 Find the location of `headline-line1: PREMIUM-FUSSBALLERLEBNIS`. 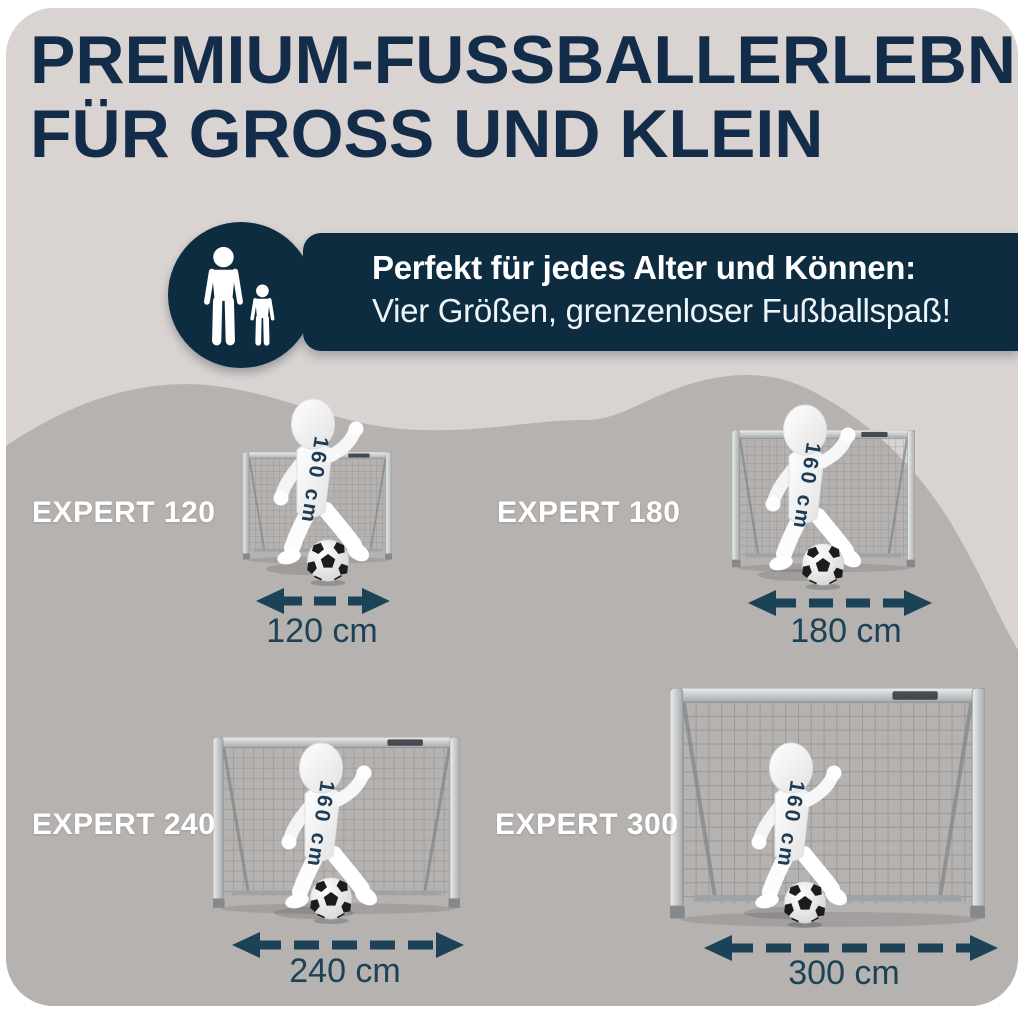

headline-line1: PREMIUM-FUSSBALLERLEBNIS is located at coordinates (524, 60).